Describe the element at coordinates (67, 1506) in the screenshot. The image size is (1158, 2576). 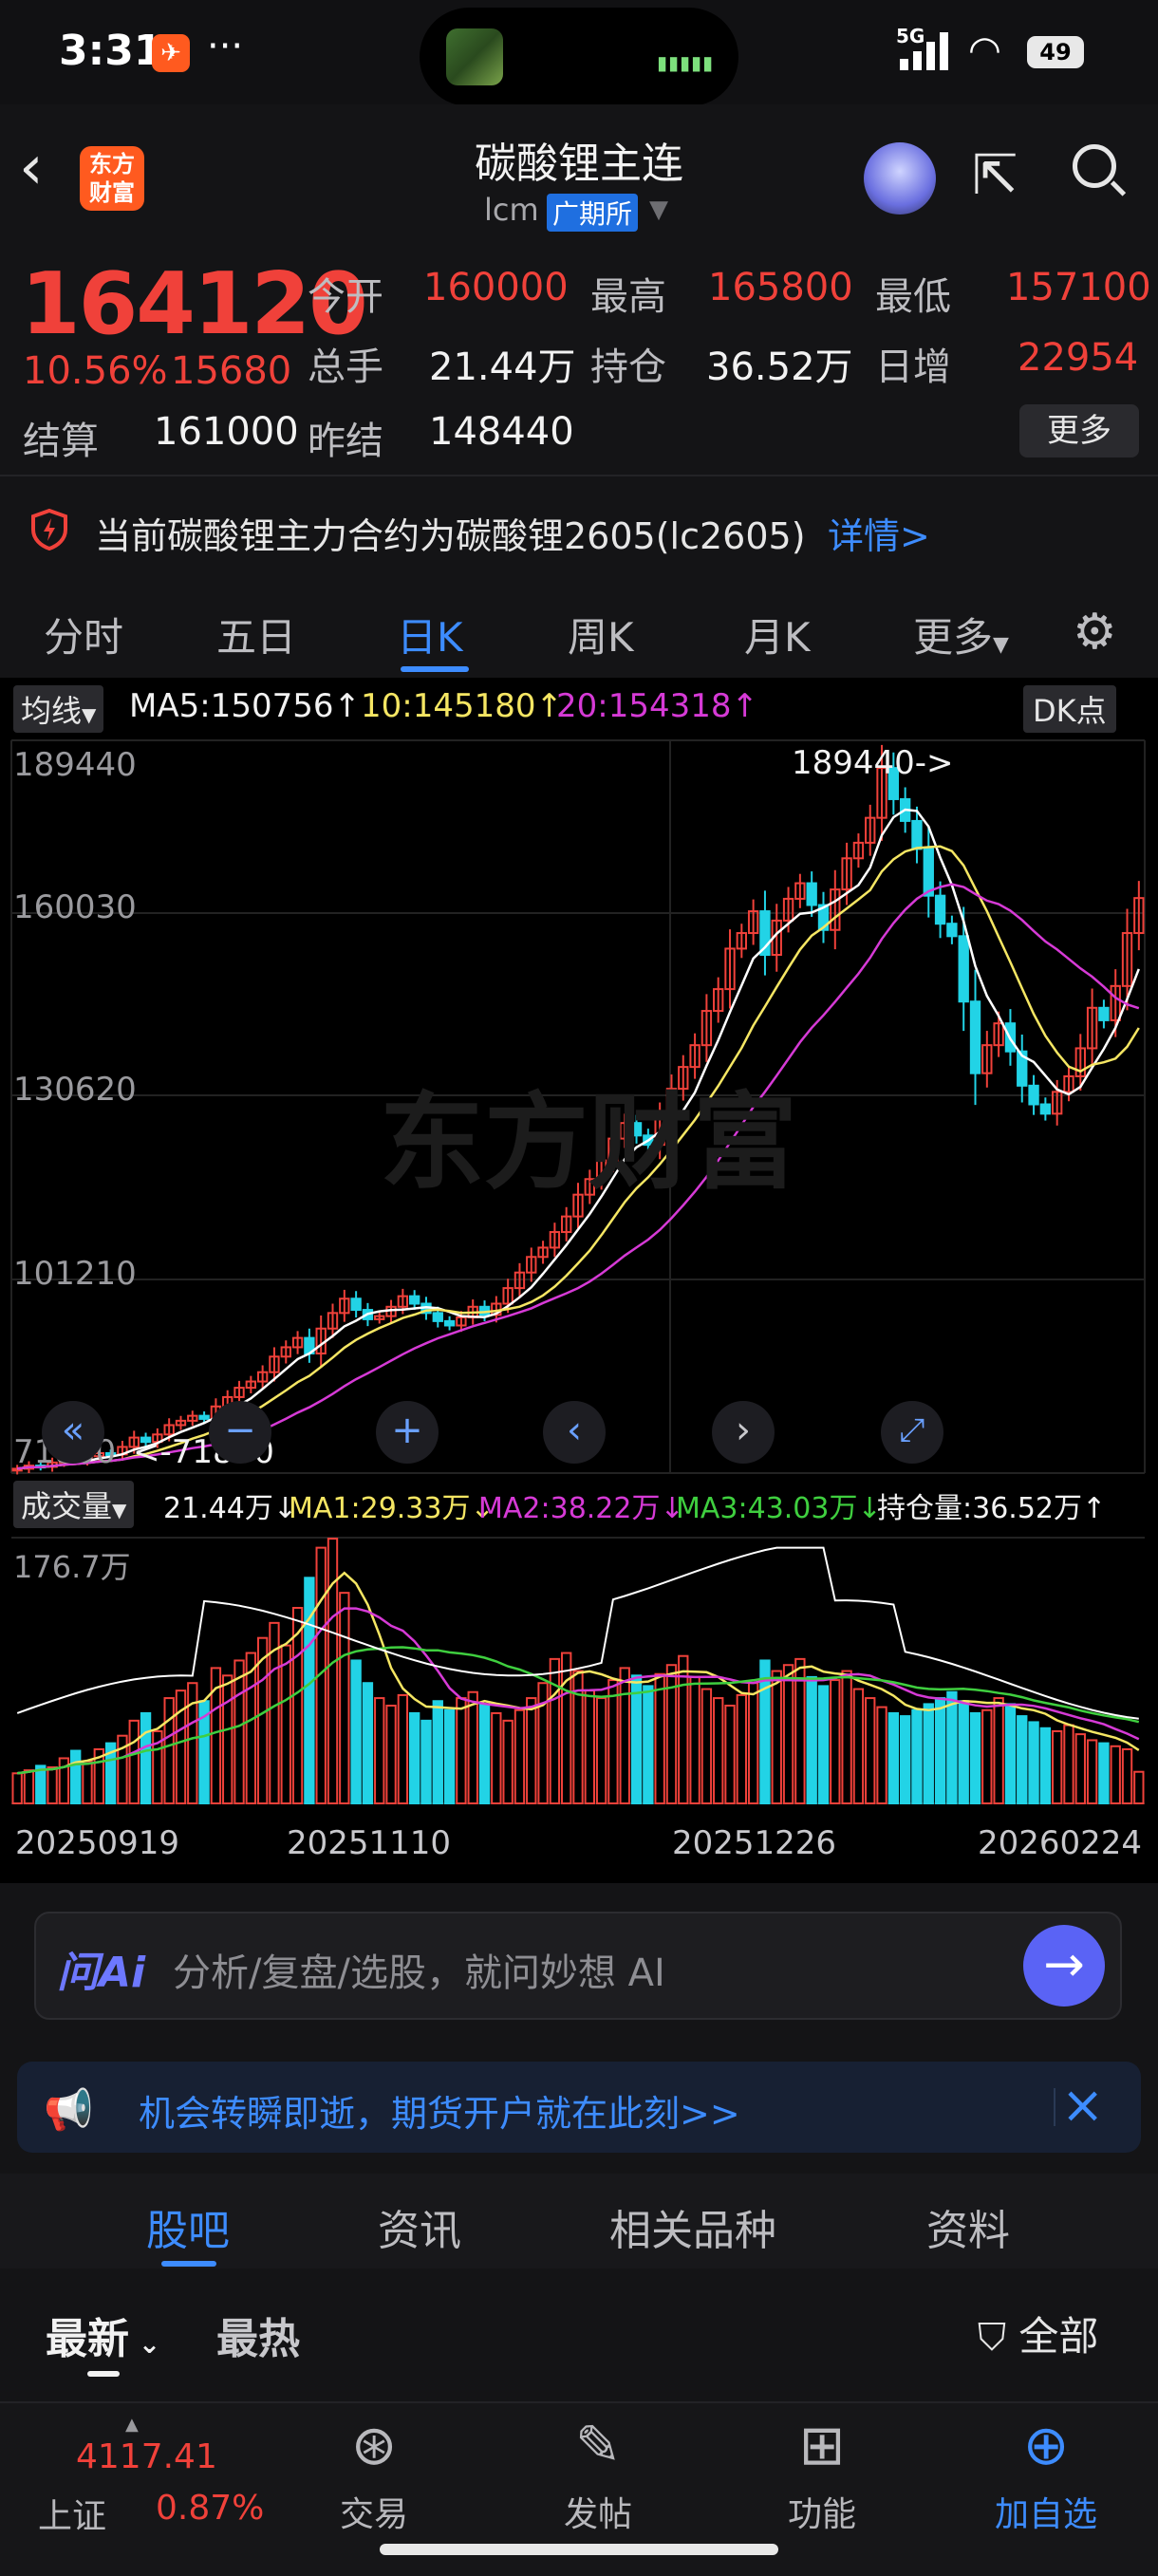
I see `vol-tag-label: 成交量` at that location.